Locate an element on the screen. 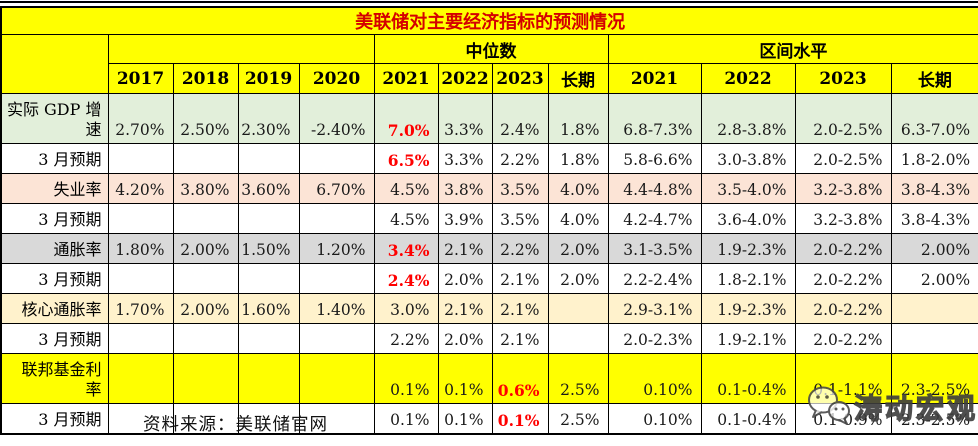  table-cell: 2.0-2.5% is located at coordinates (843, 118).